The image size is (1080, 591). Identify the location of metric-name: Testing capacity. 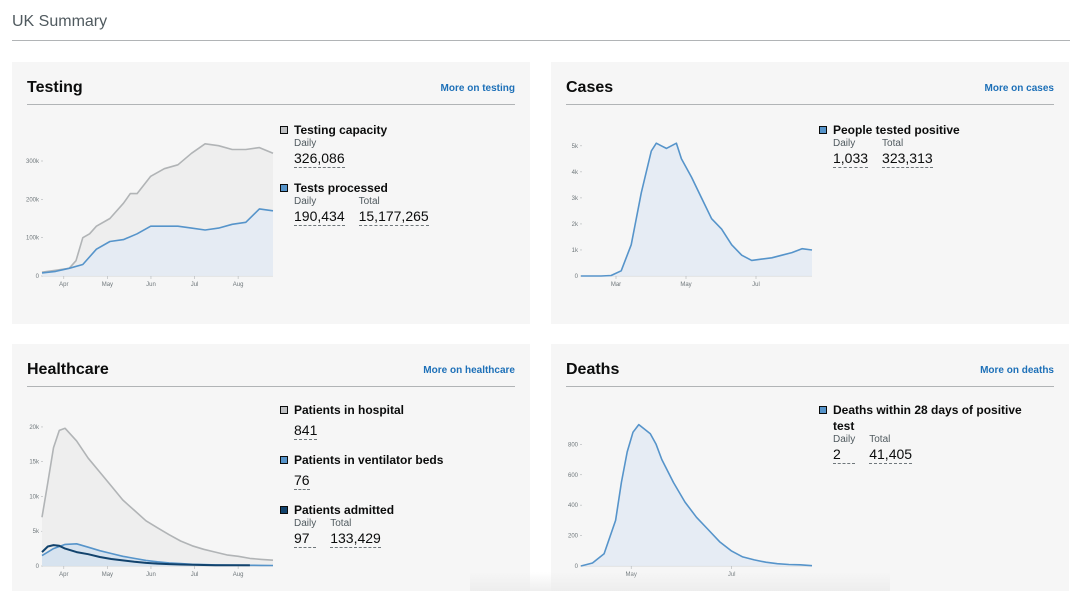
(341, 130).